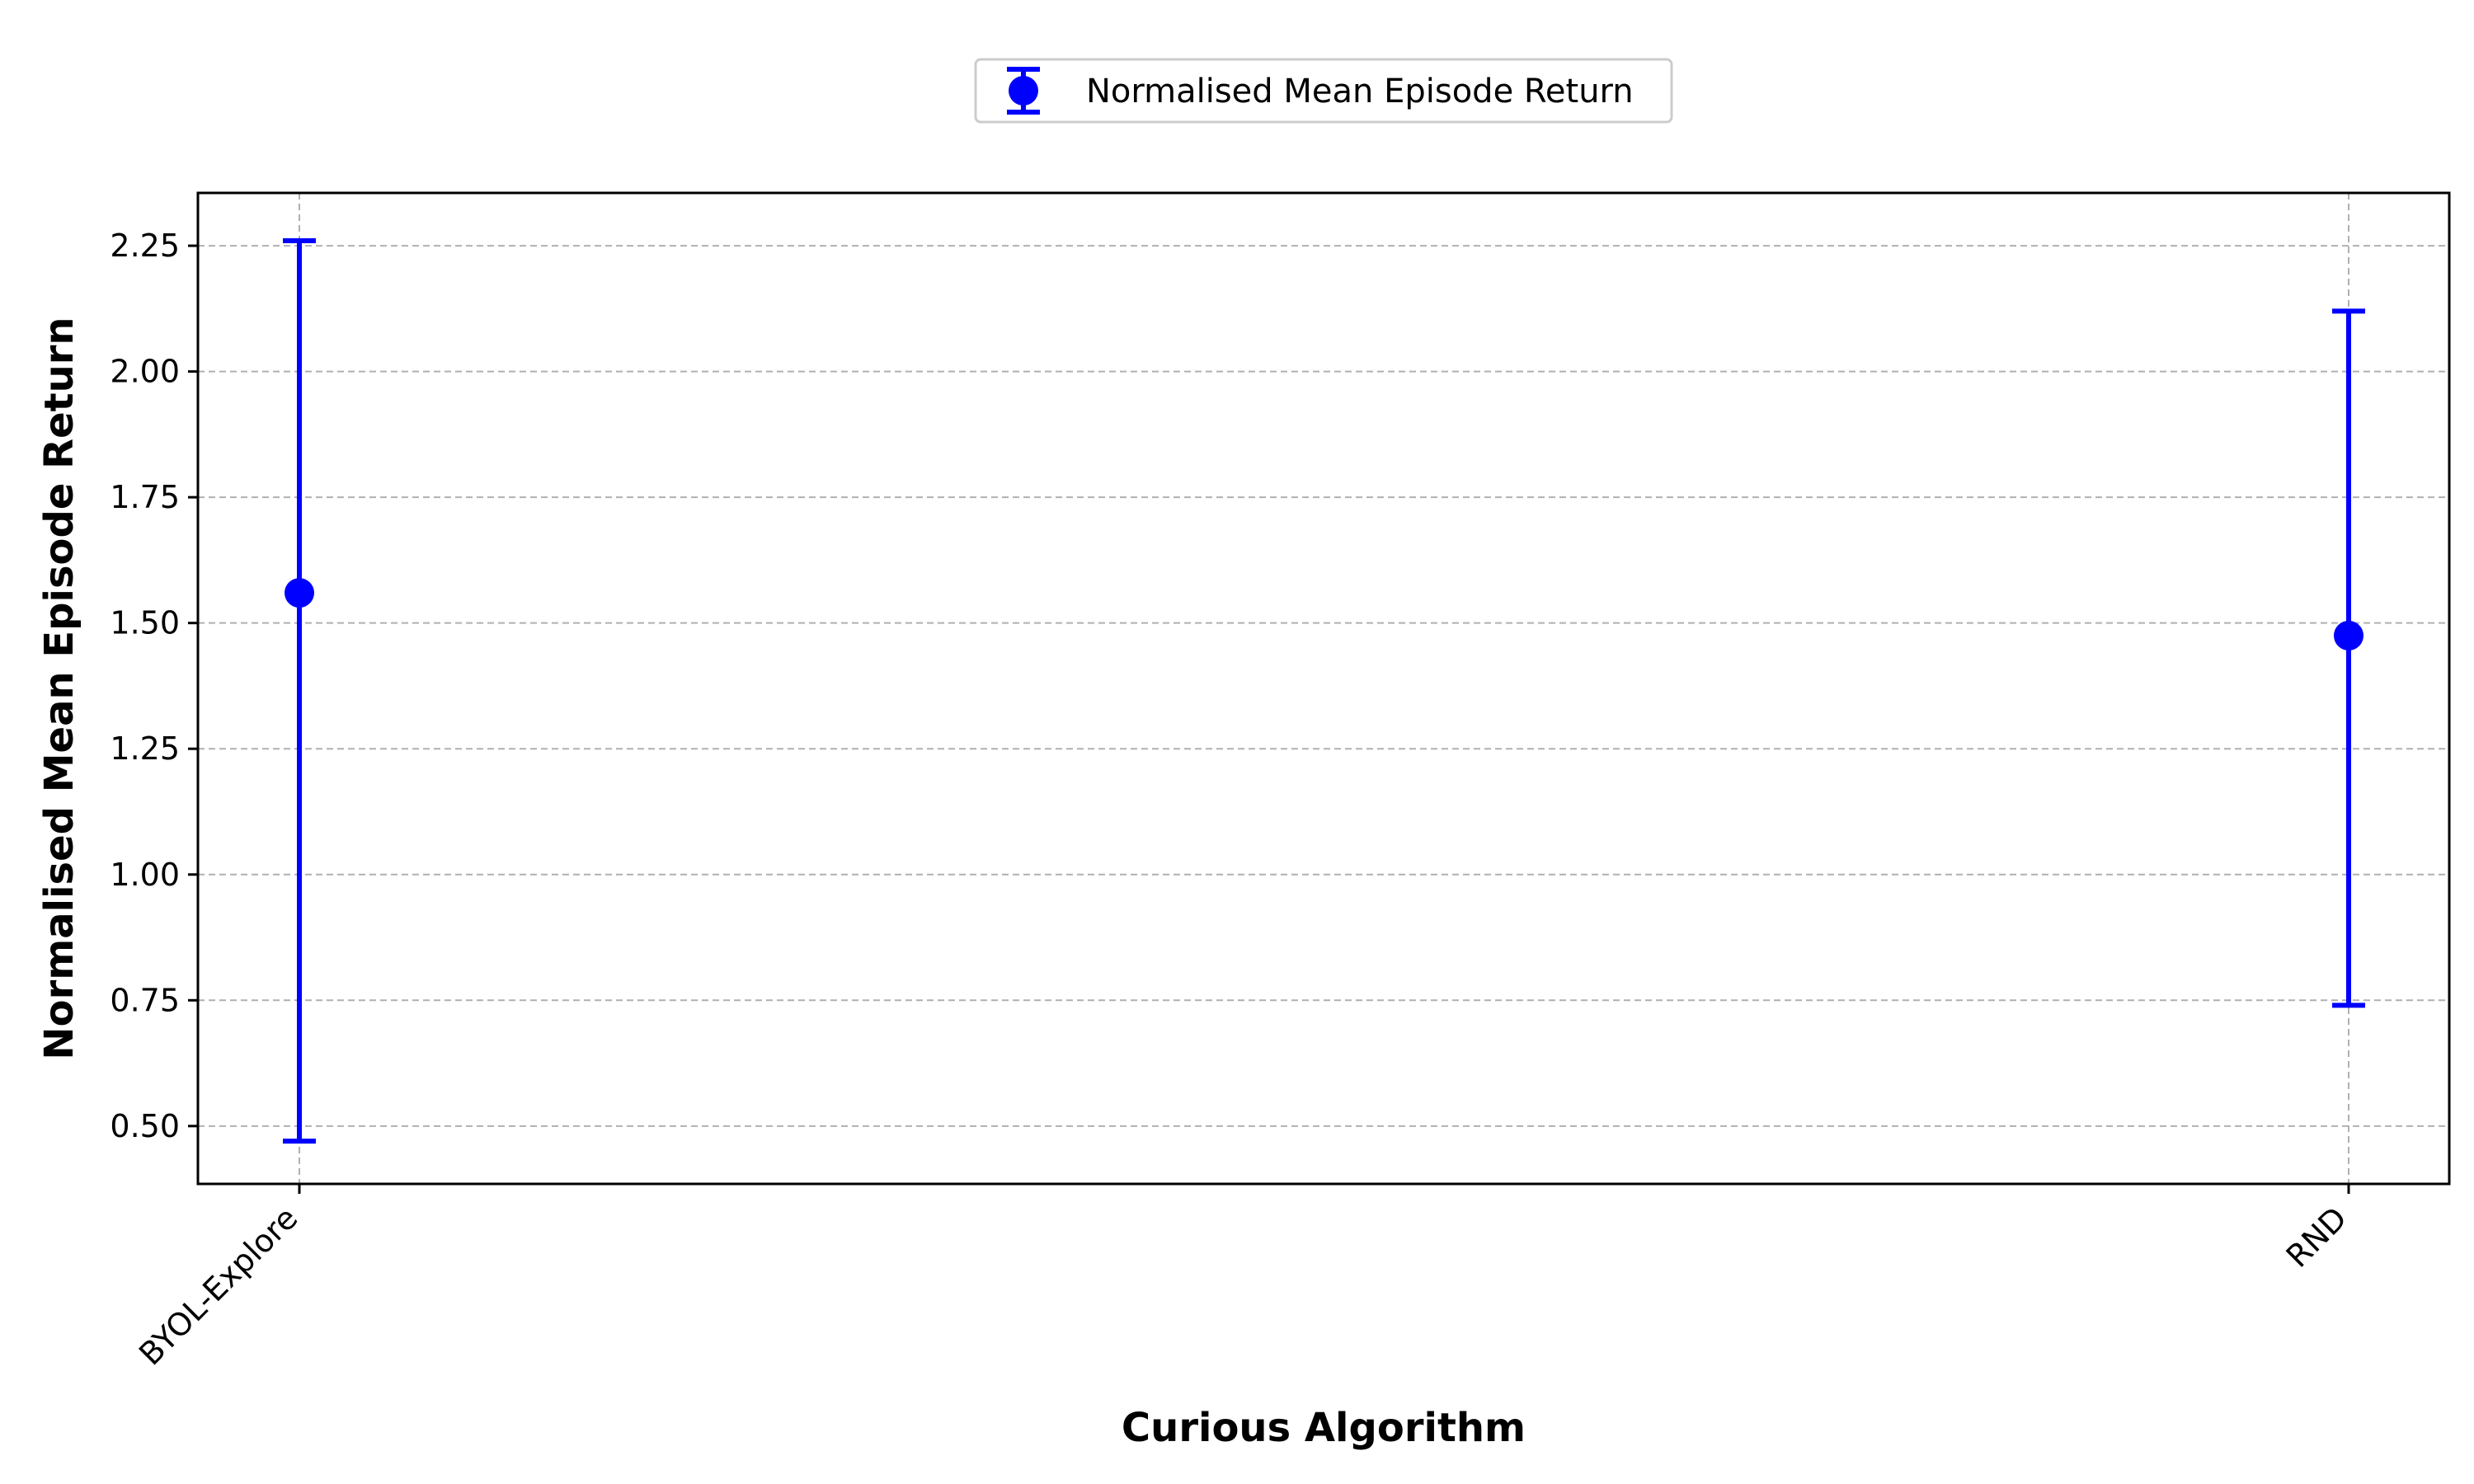 The height and width of the screenshot is (1484, 2474). Describe the element at coordinates (218, 1286) in the screenshot. I see `x-tick-label: BYOL-Explore` at that location.